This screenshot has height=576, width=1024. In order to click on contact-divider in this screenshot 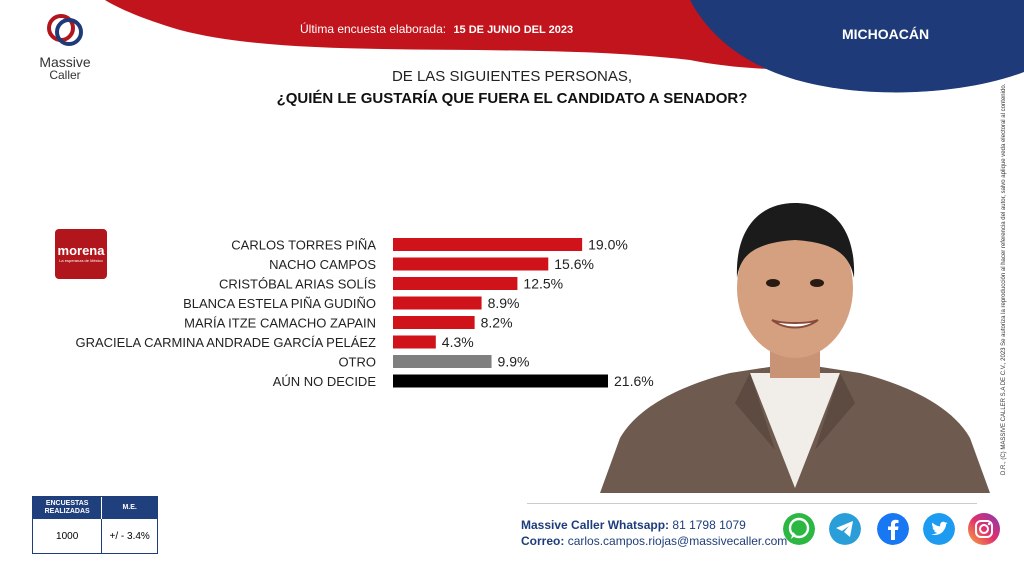, I will do `click(752, 503)`.